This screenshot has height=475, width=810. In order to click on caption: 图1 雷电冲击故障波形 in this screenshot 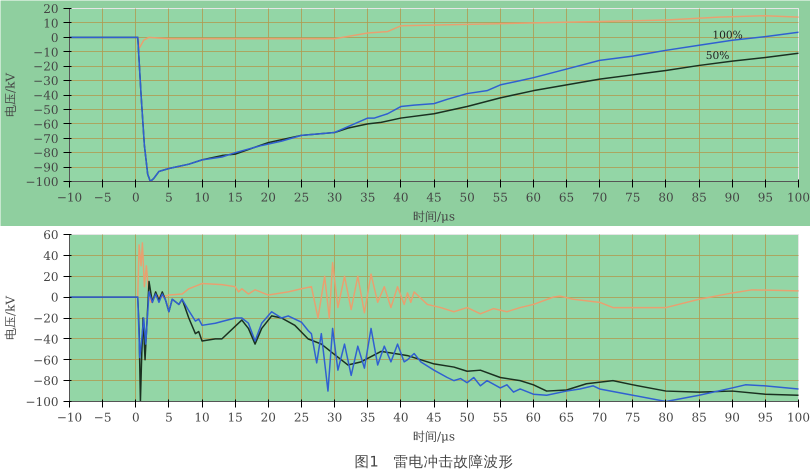, I will do `click(434, 462)`.